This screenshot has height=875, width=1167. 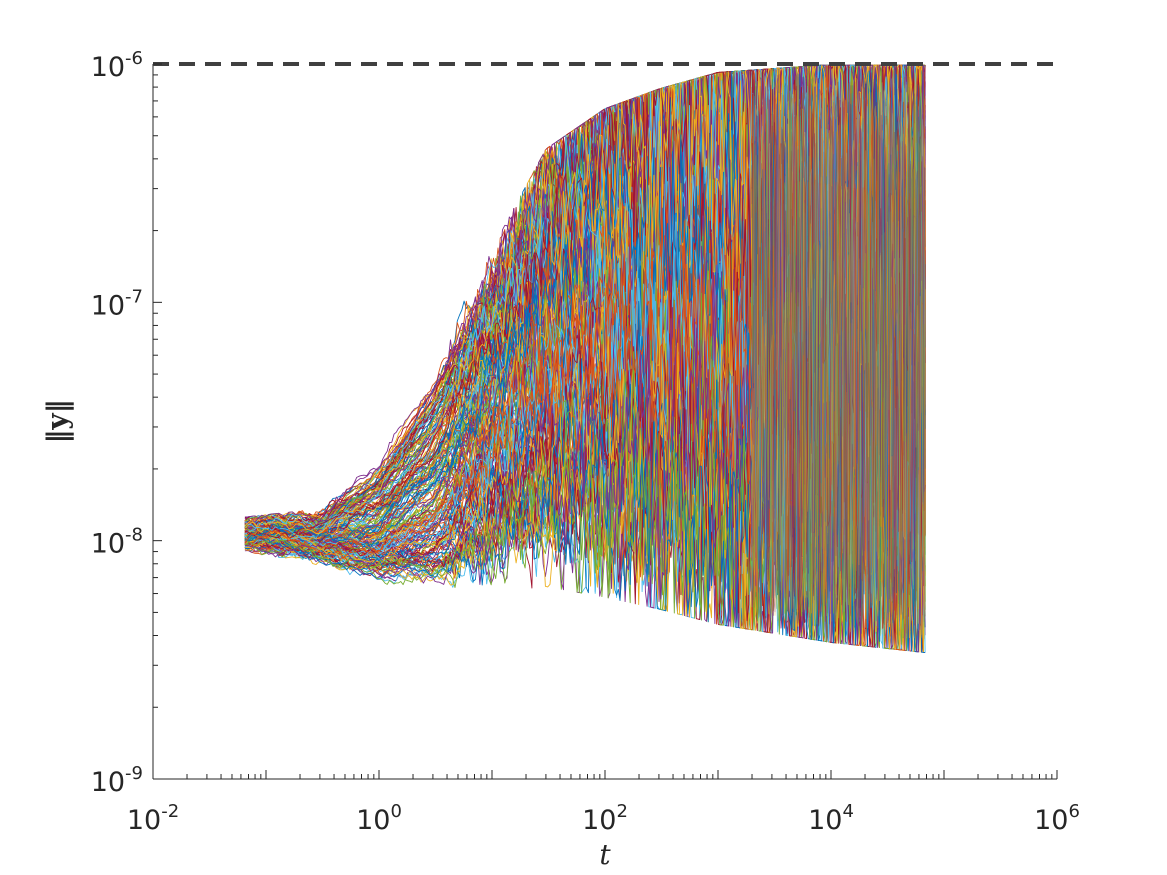 What do you see at coordinates (831, 818) in the screenshot?
I see `x-tick-label: 10⁴` at bounding box center [831, 818].